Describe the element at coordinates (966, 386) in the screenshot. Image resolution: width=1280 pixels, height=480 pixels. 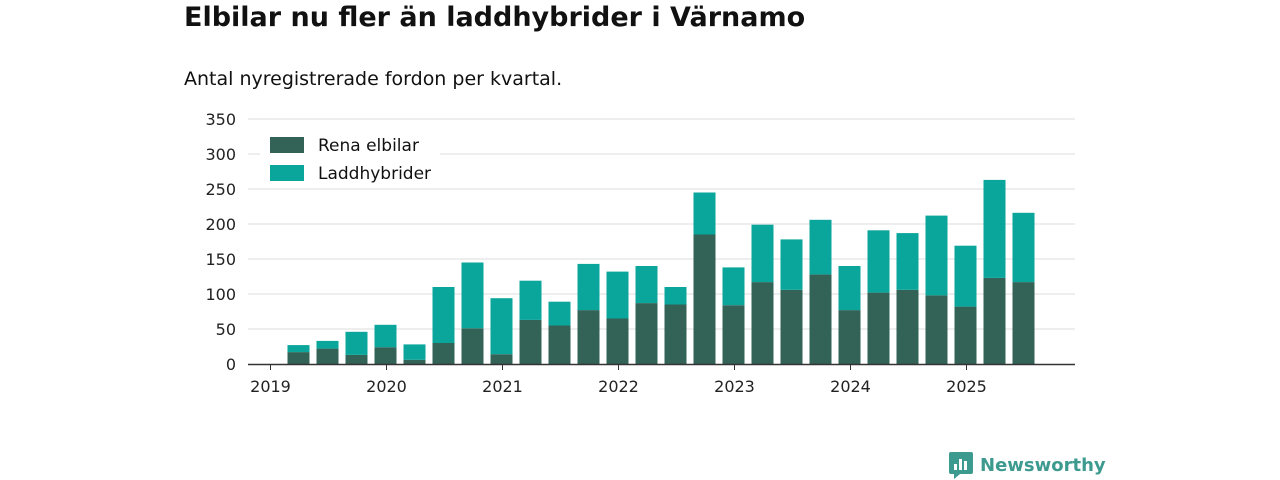
I see `x-tick-label: 2025` at that location.